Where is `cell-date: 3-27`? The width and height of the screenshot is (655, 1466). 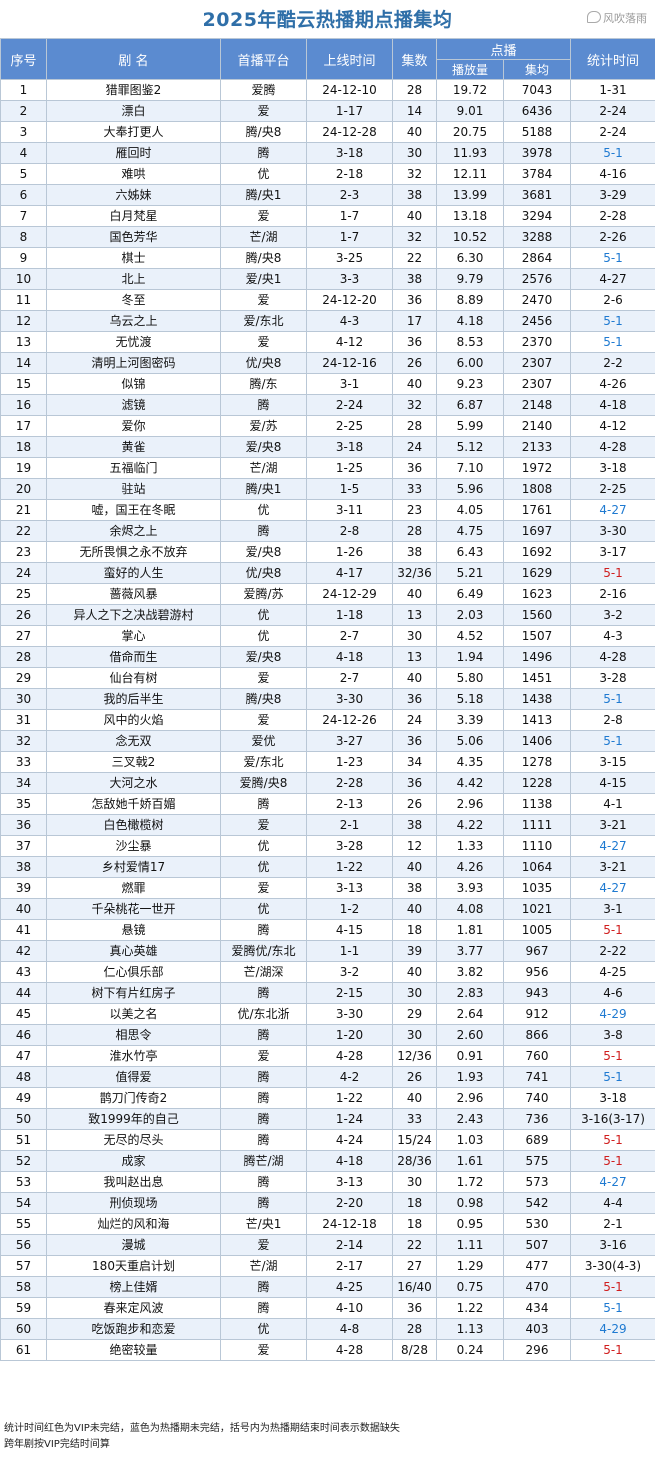
cell-date: 3-27 is located at coordinates (349, 741).